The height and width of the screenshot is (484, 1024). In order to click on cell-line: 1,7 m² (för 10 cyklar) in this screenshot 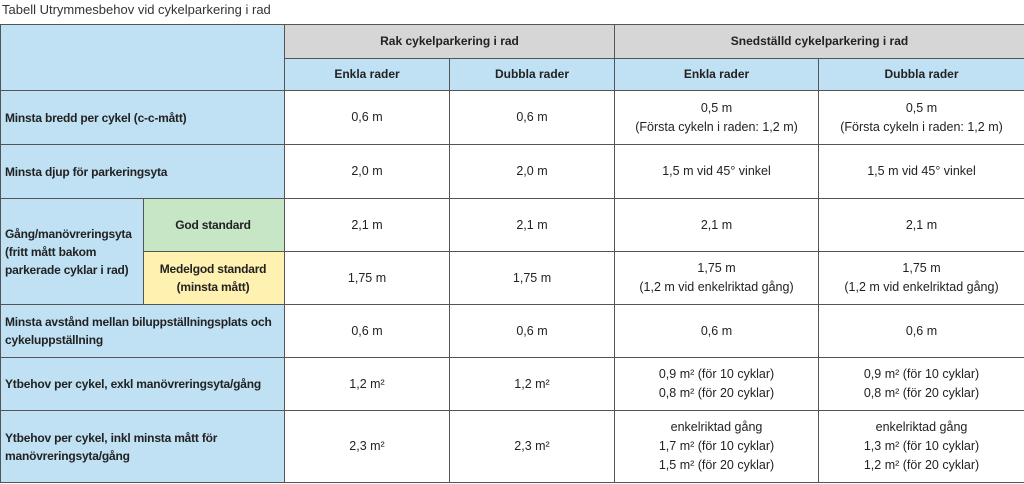, I will do `click(716, 446)`.